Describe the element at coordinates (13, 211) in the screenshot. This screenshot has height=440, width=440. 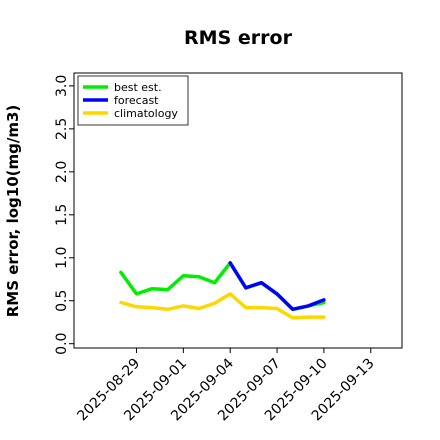
I see `y-axis-label: RMS error, log10(mg/m3)` at that location.